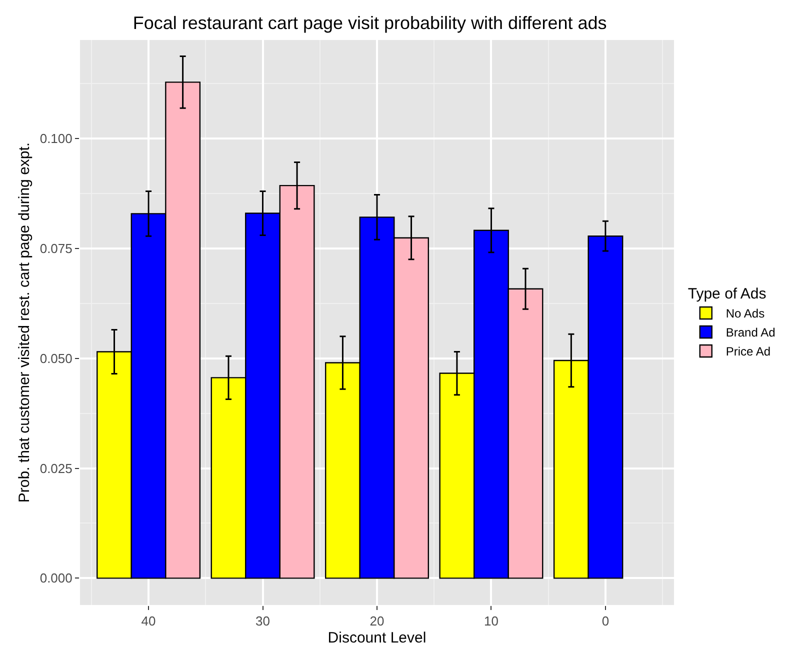 The height and width of the screenshot is (655, 804). I want to click on chart-title: Focal restaurant cart page visit probability with different ads, so click(369, 22).